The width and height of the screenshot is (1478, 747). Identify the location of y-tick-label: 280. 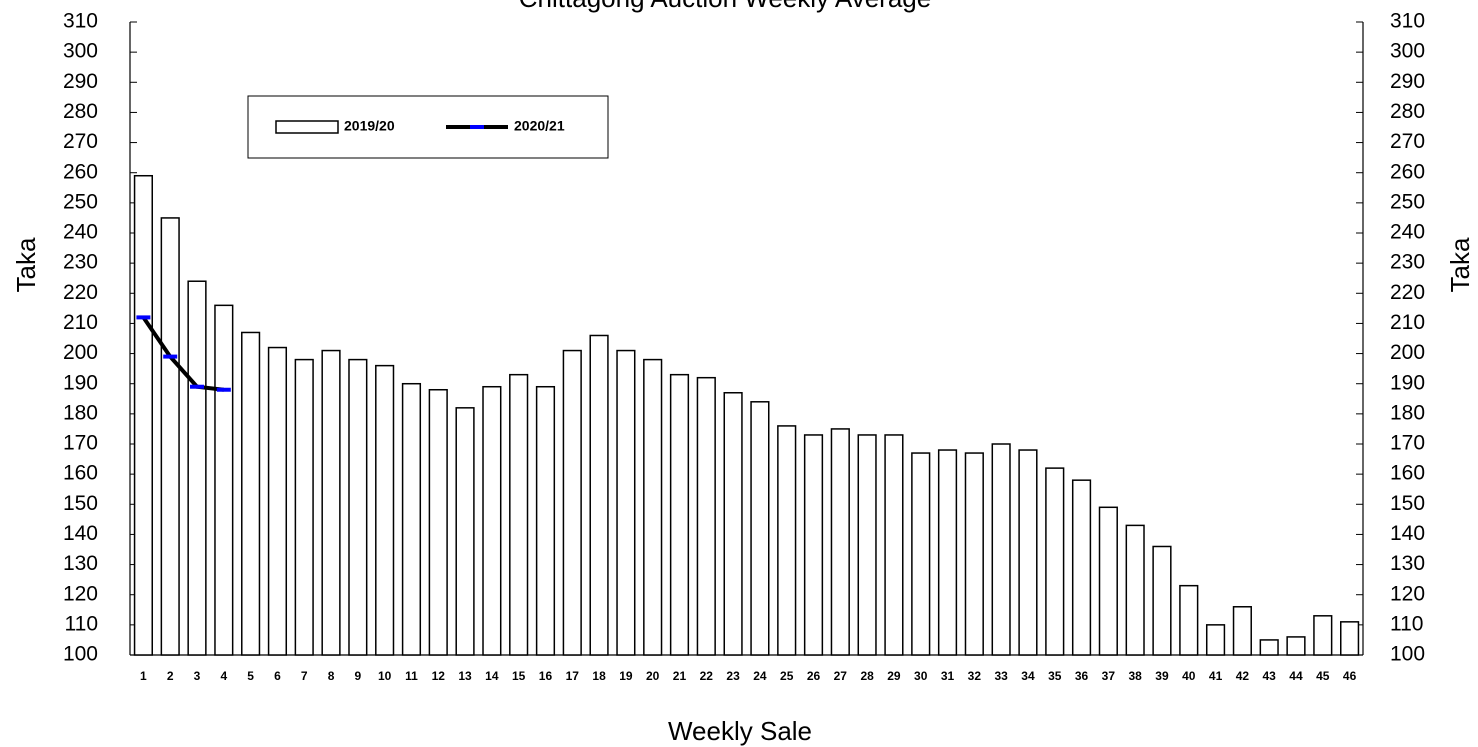
(80, 111).